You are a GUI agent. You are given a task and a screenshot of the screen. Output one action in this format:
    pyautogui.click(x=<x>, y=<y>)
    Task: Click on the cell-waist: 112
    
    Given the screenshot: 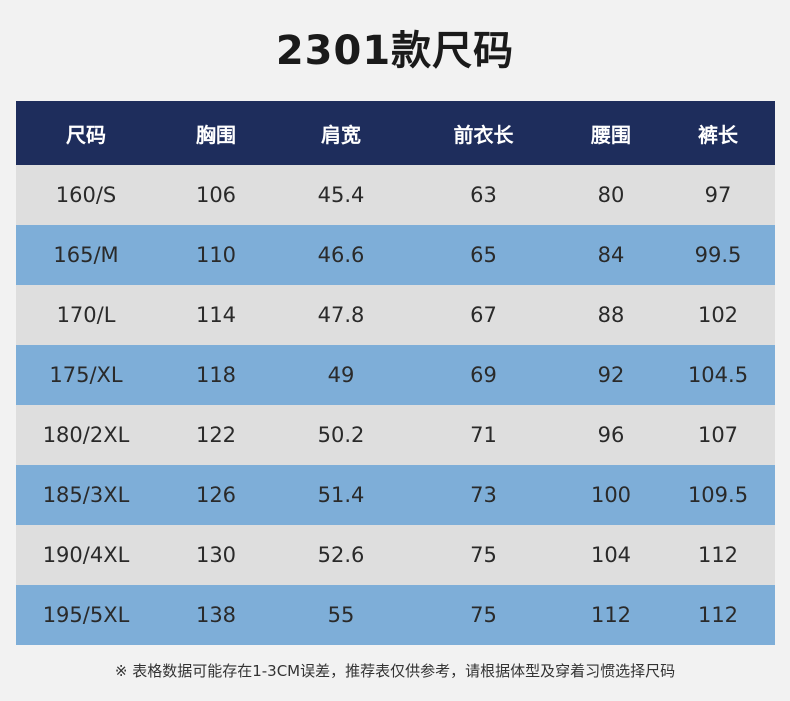 What is the action you would take?
    pyautogui.click(x=611, y=615)
    